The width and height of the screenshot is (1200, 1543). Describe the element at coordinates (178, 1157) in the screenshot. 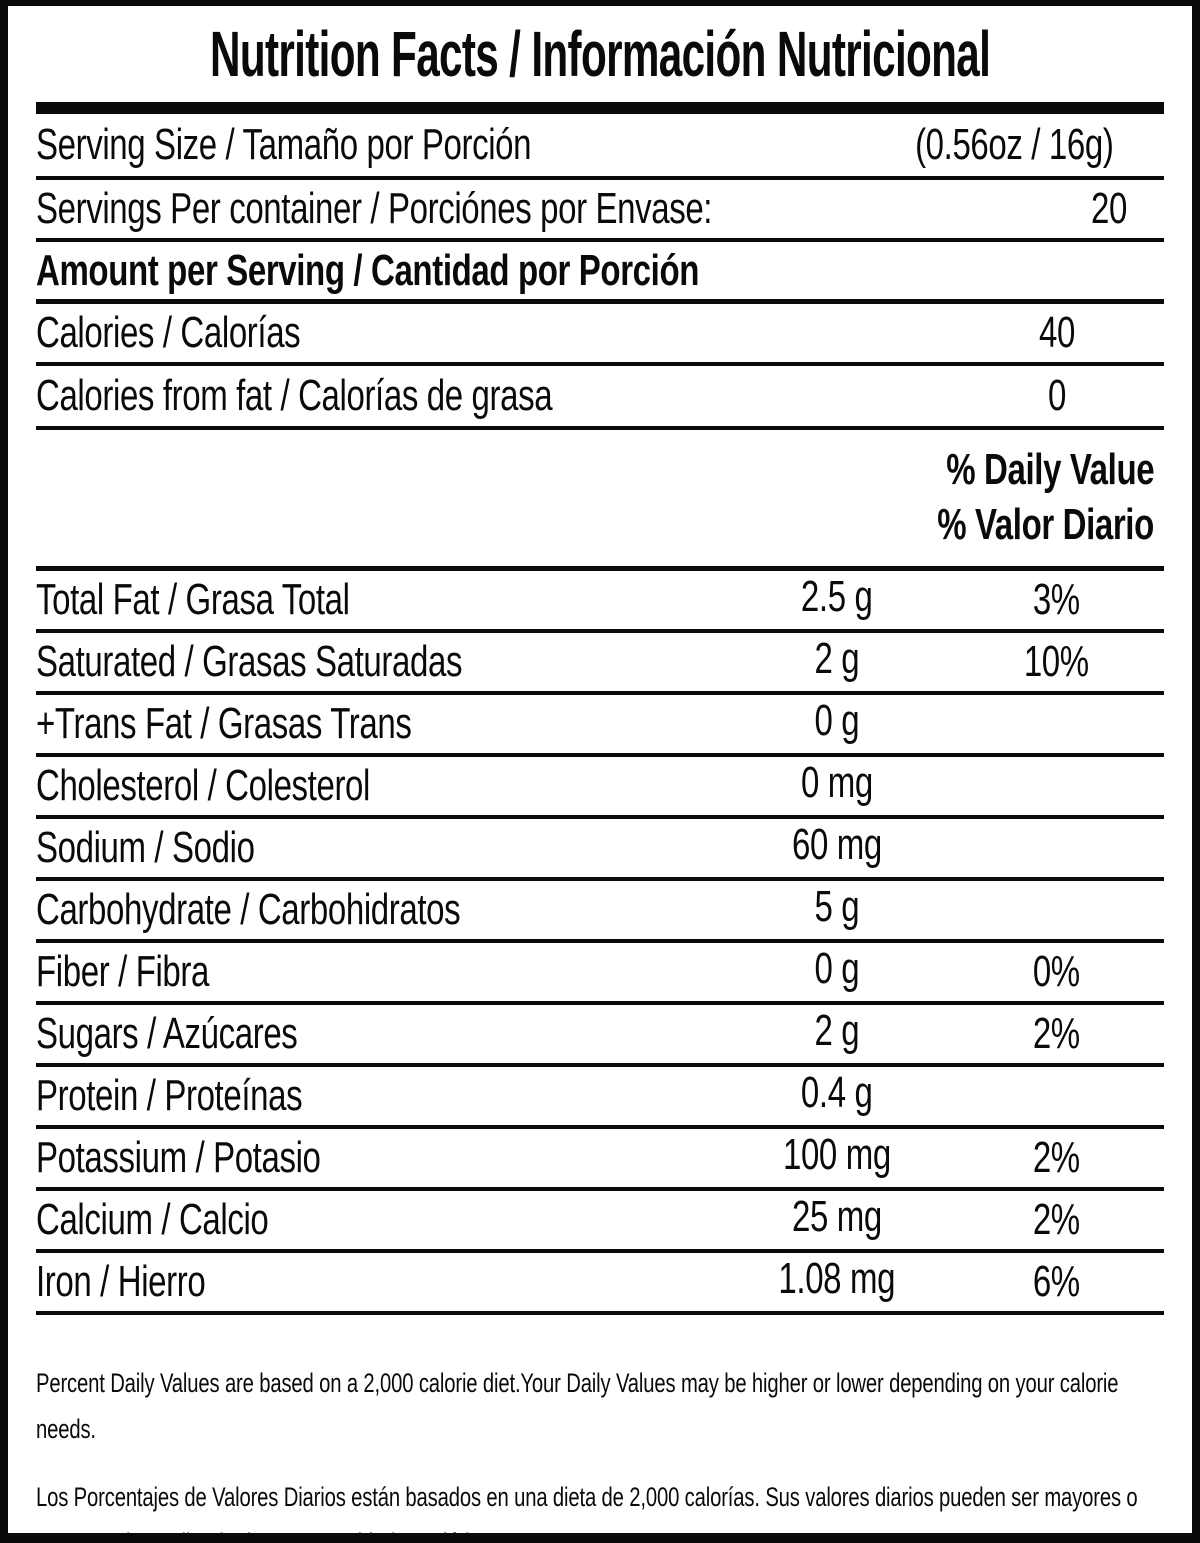

I see `nutrient-label: Potassium / Potasio` at that location.